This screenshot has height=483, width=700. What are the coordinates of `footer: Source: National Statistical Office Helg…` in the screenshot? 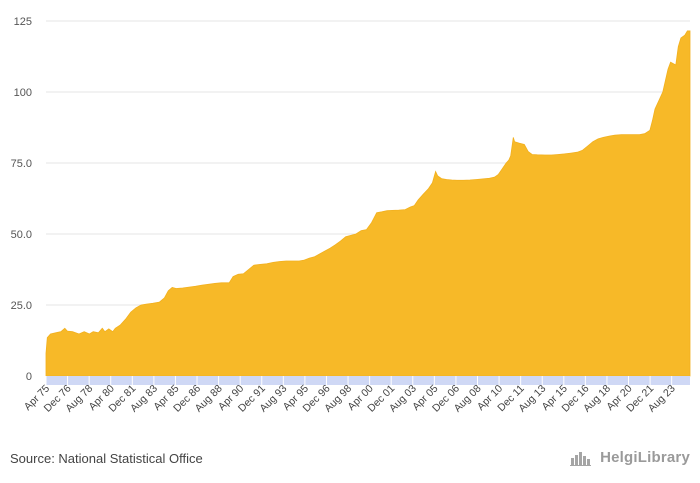 It's located at (350, 459).